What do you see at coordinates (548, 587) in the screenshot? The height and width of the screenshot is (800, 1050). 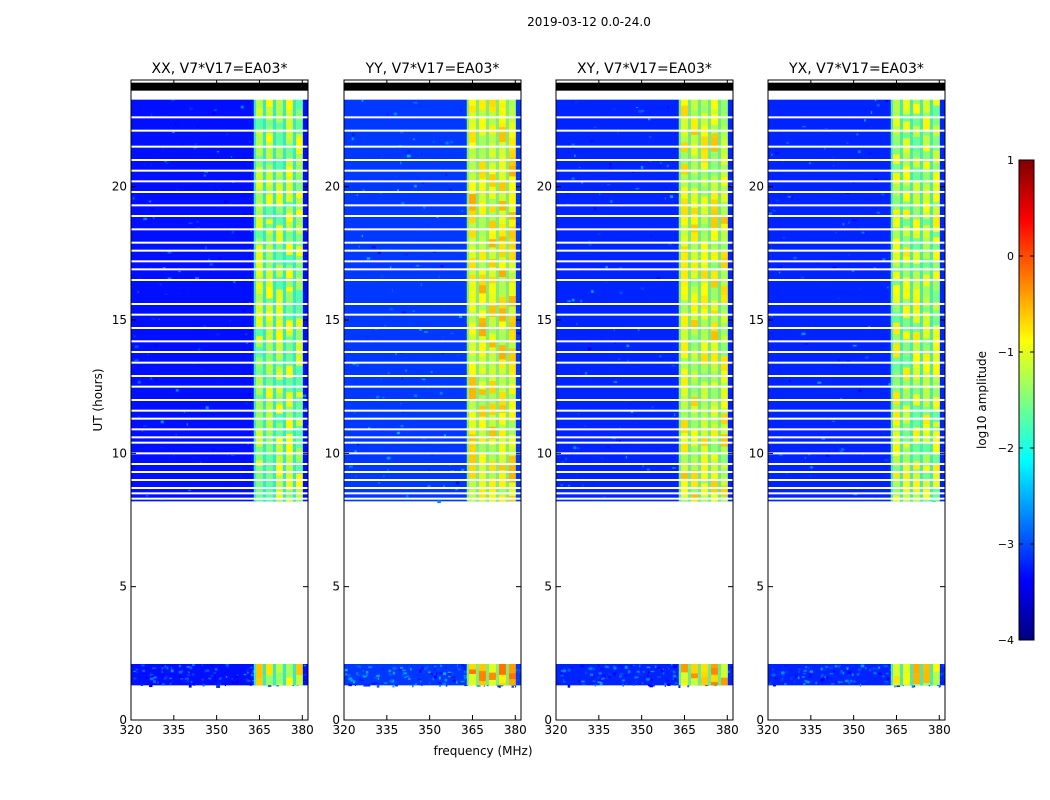 I see `y-tick-label: 5` at bounding box center [548, 587].